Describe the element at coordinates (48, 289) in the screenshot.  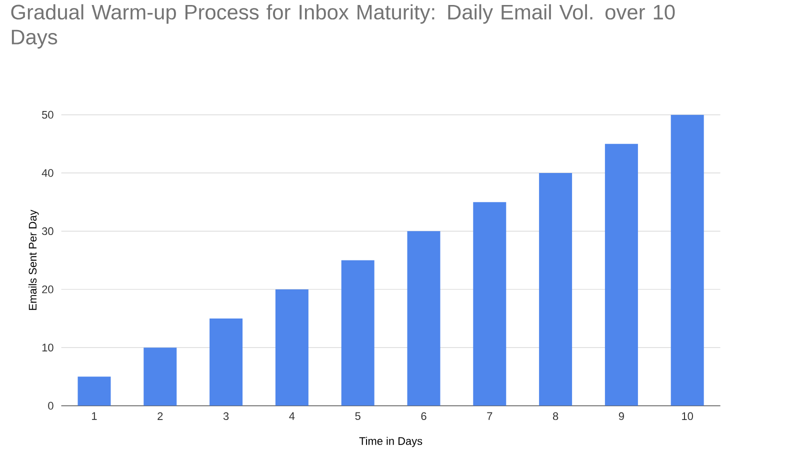
I see `y-tick-label: 20` at that location.